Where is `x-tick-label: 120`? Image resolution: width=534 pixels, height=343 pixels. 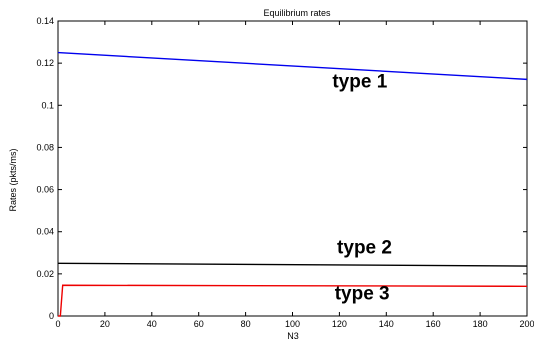
x-tick-label: 120 is located at coordinates (339, 324).